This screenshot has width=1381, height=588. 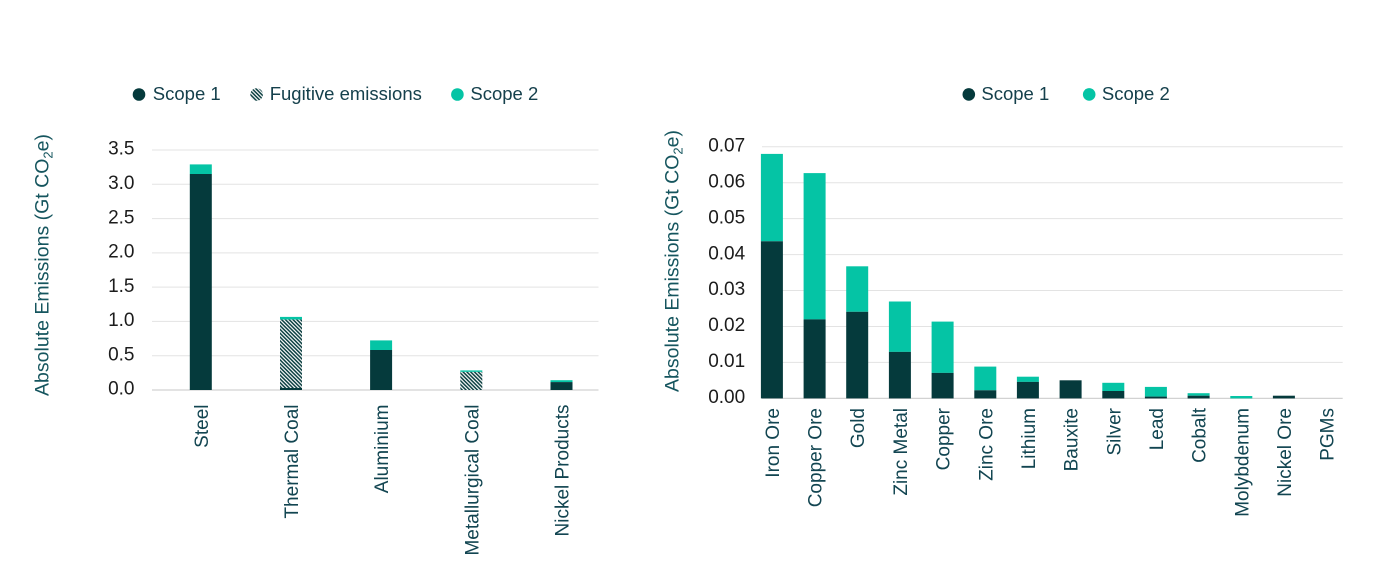 What do you see at coordinates (726, 181) in the screenshot?
I see `svg-text: 0.06` at bounding box center [726, 181].